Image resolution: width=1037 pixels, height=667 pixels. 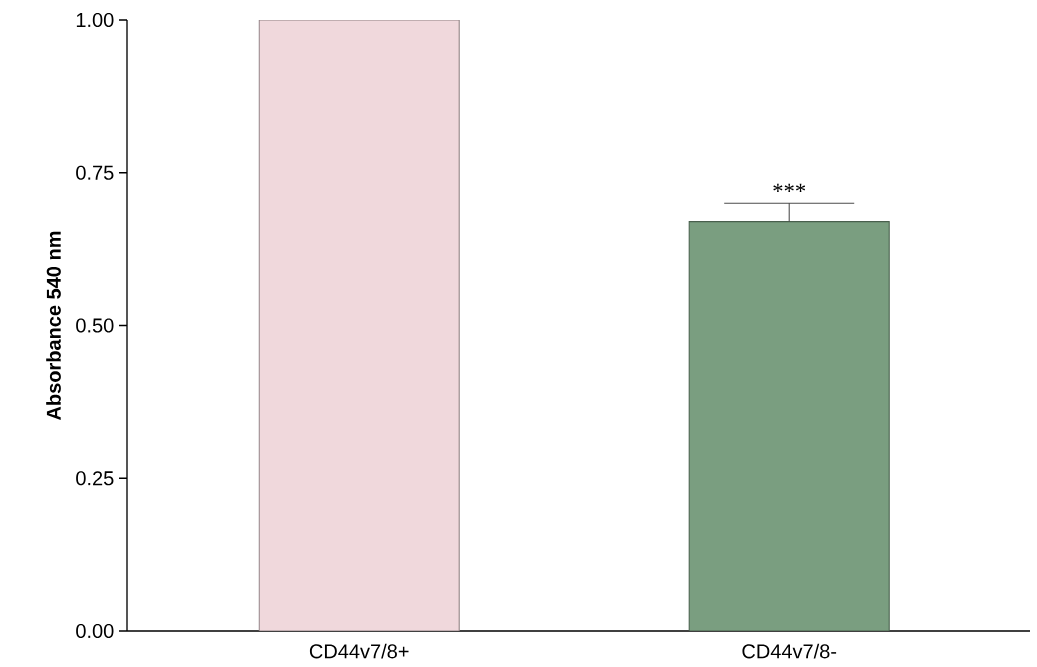 What do you see at coordinates (95, 325) in the screenshot?
I see `y-tick-label: 0.50` at bounding box center [95, 325].